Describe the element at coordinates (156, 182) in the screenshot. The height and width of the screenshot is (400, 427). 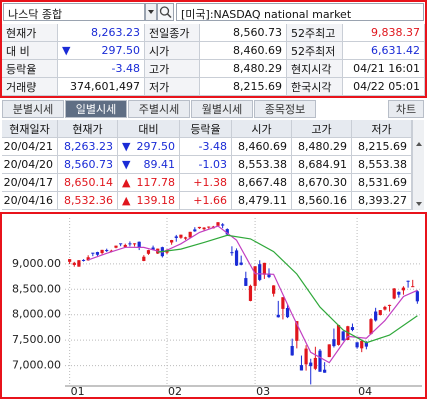
I see `cell-text: 117.78` at that location.